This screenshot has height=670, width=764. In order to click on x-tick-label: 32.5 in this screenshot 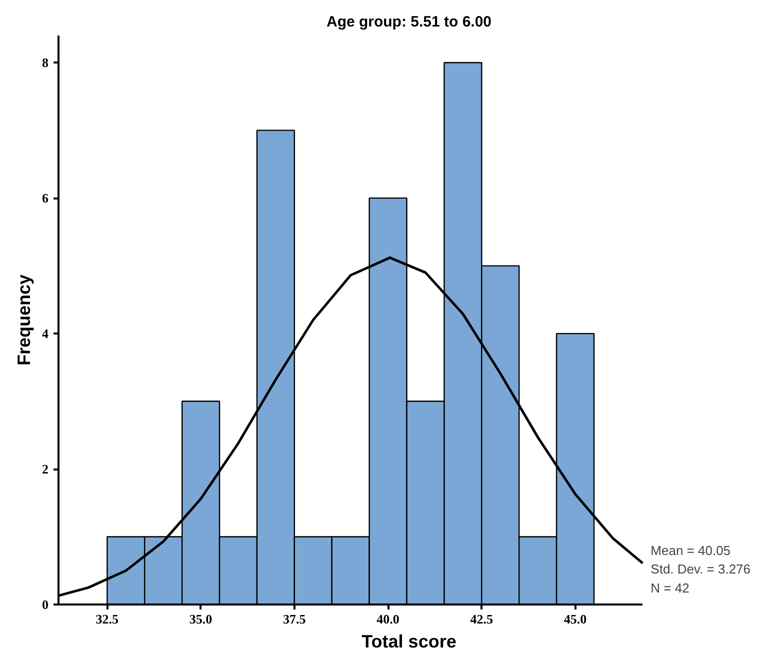, I will do `click(108, 619)`.